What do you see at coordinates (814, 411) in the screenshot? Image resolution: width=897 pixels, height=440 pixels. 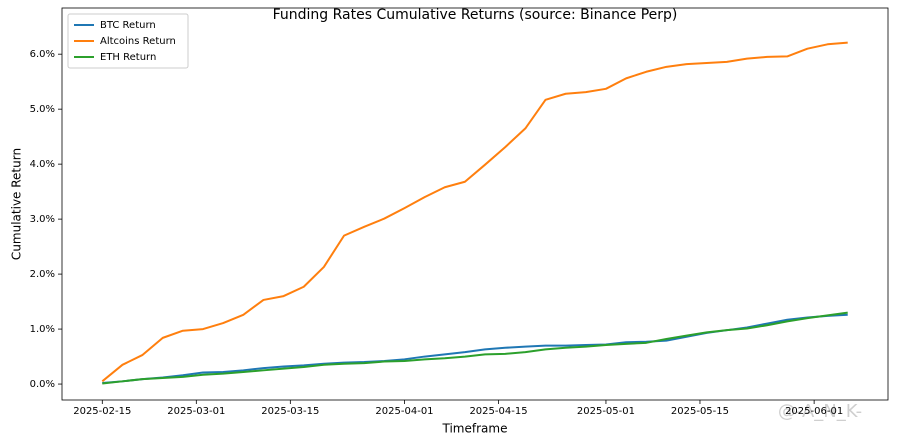 I see `x-tick-label: 2025-06-01` at bounding box center [814, 411].